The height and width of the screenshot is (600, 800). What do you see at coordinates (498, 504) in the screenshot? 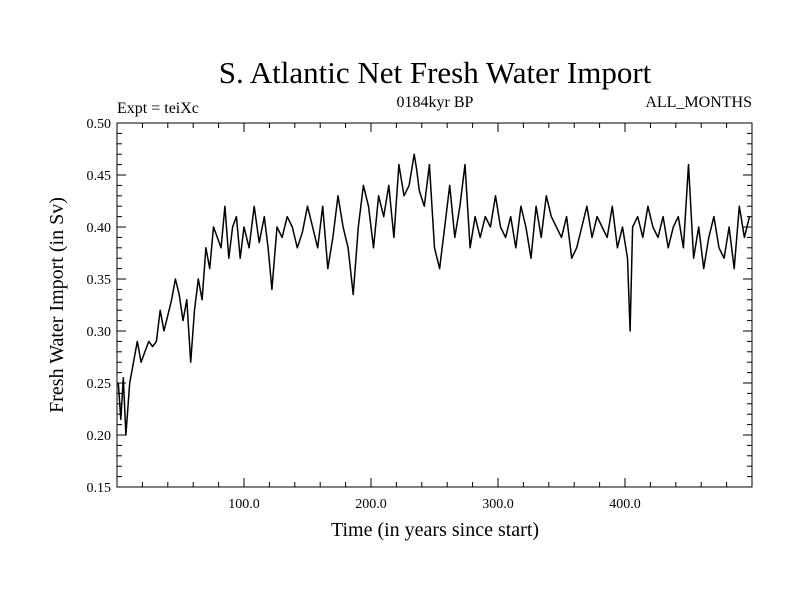
I see `x-tick-label: 300.0` at bounding box center [498, 504].